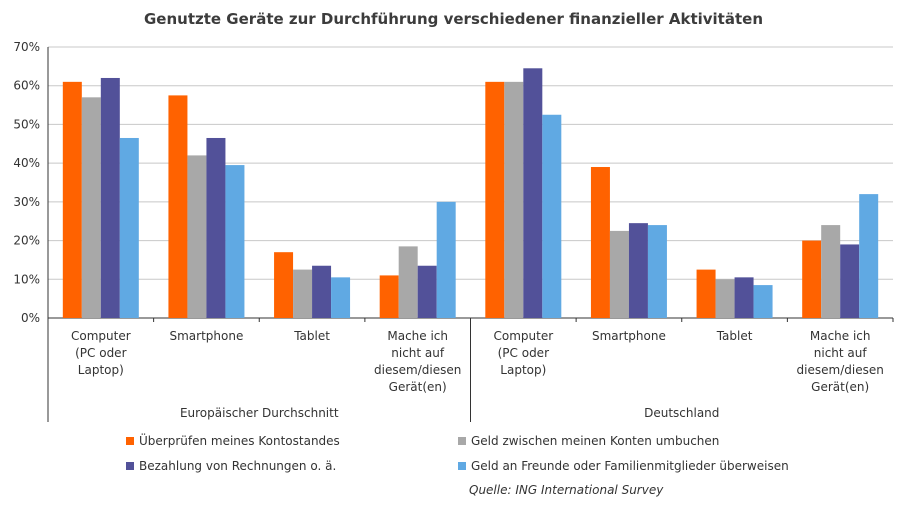 The width and height of the screenshot is (907, 510). Describe the element at coordinates (681, 413) in the screenshot. I see `group-label: Deutschland` at that location.